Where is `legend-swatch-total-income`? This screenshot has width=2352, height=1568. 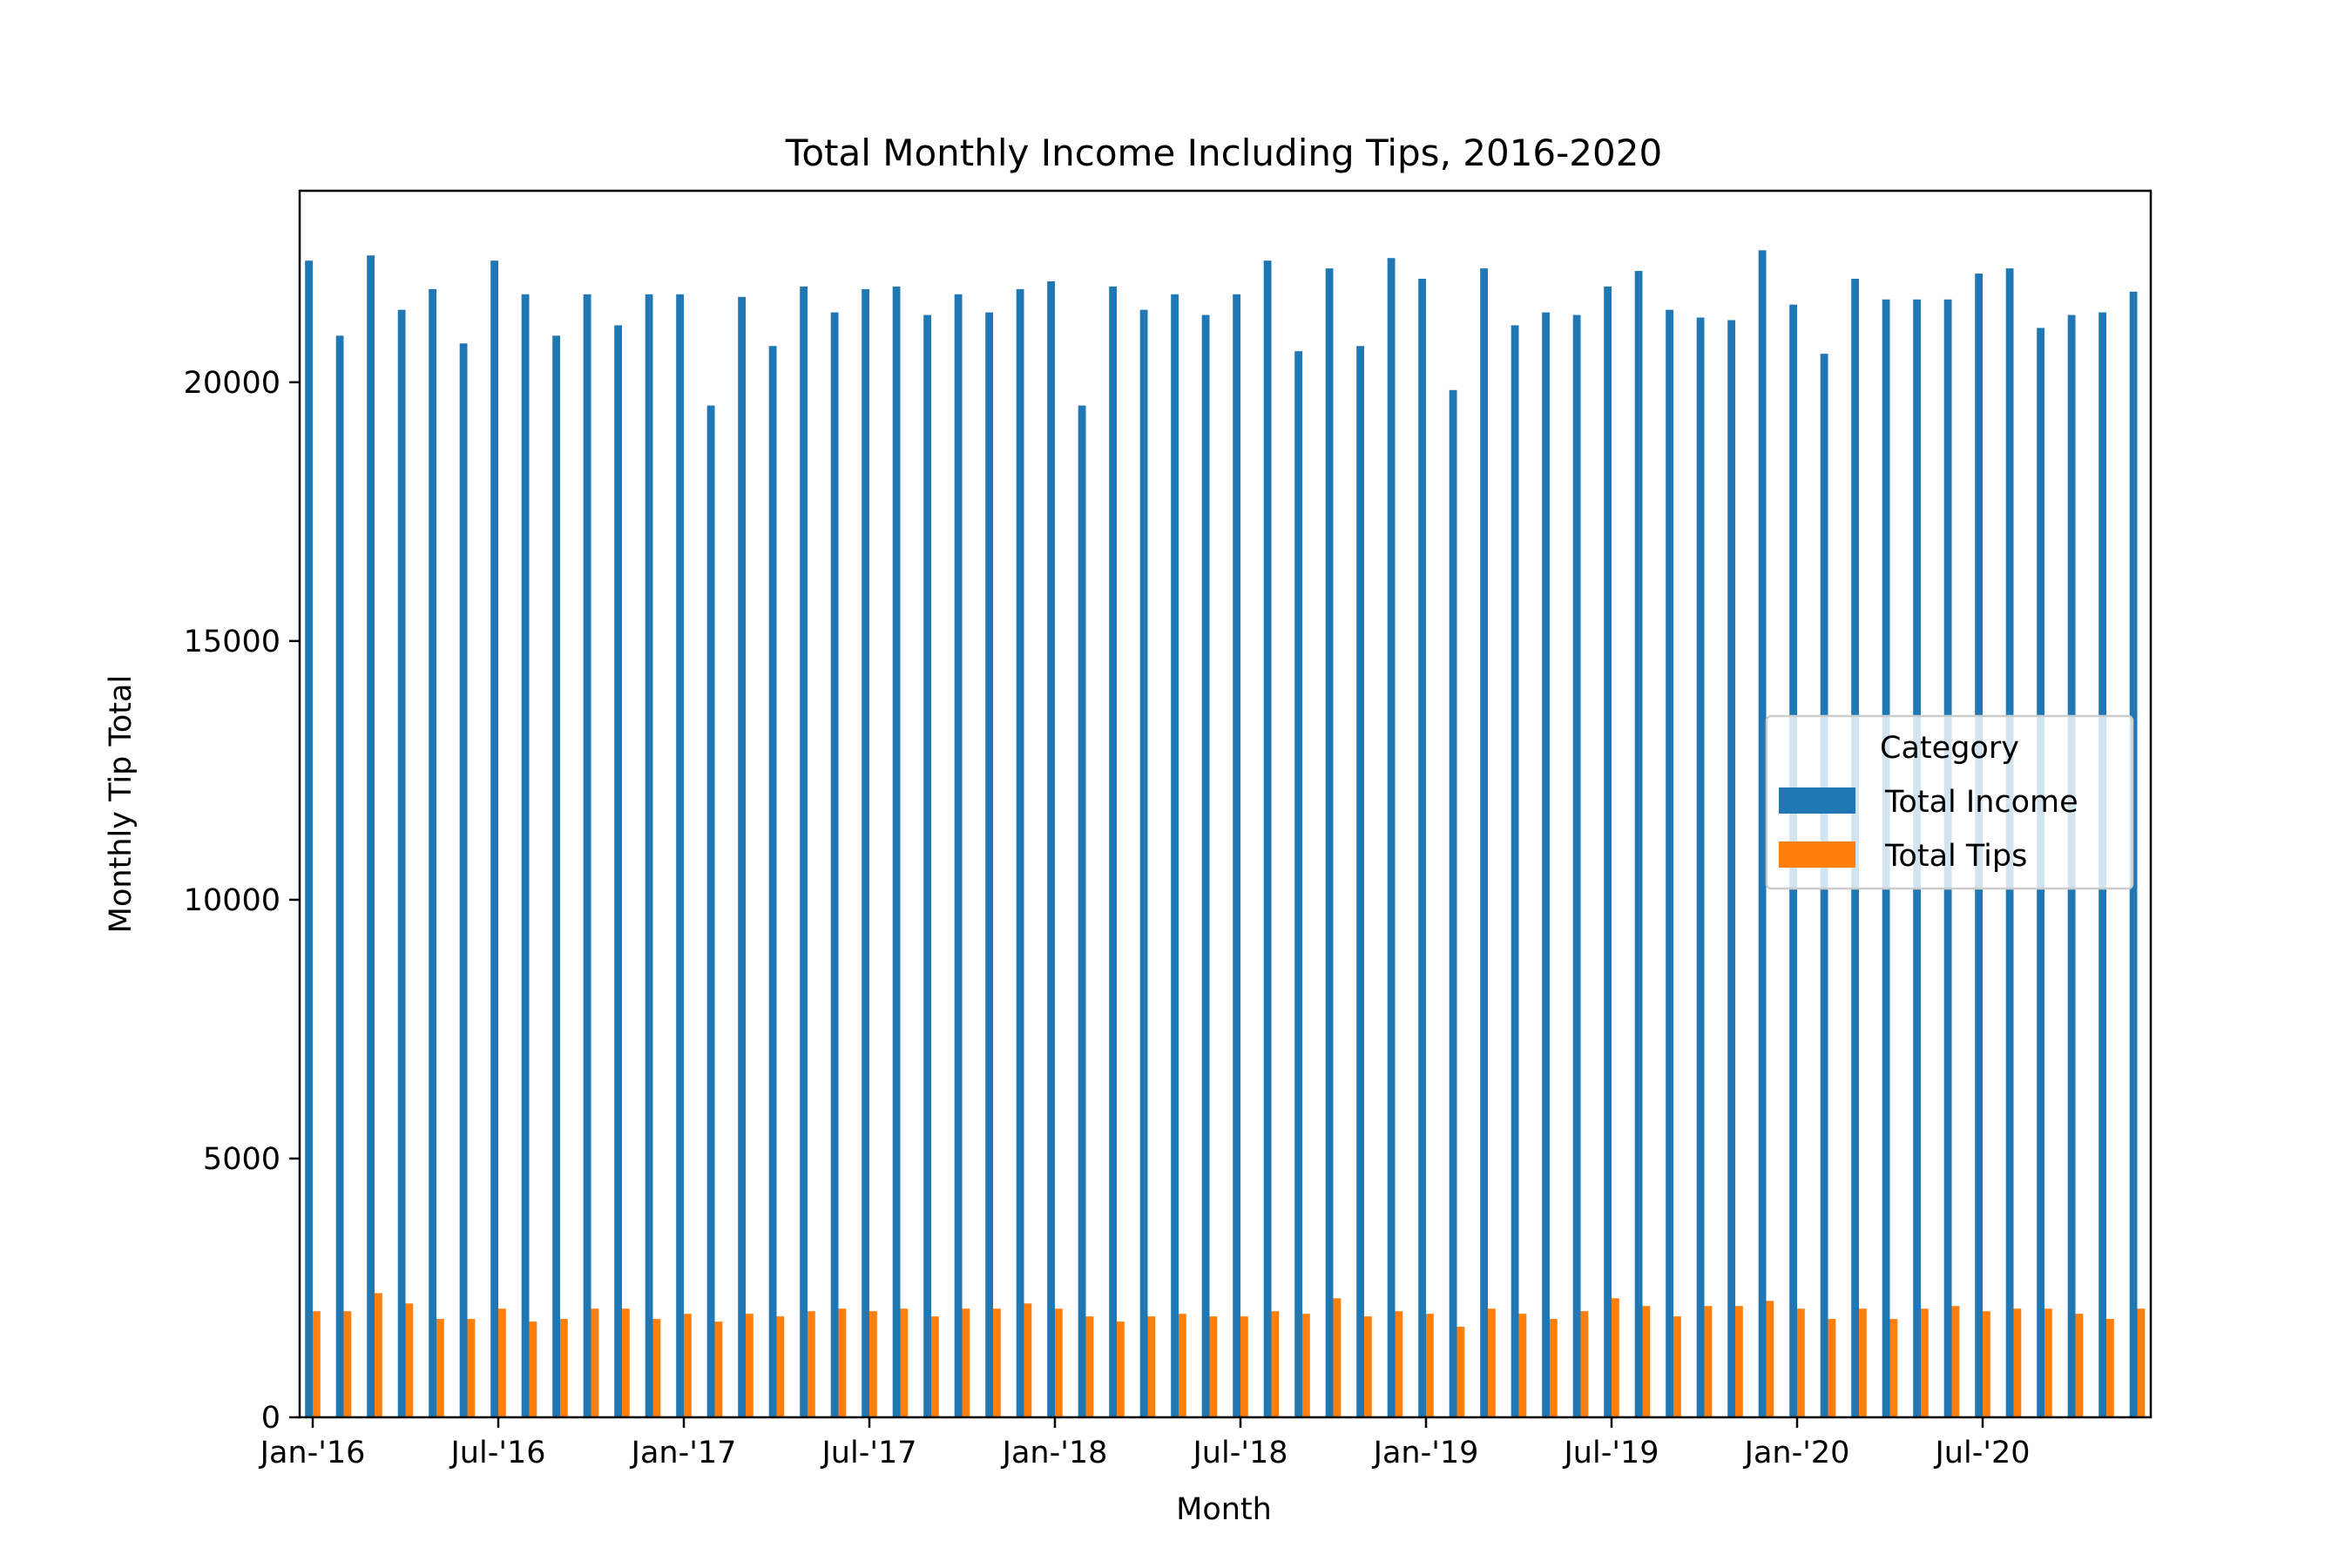
legend-swatch-total-income is located at coordinates (1817, 800).